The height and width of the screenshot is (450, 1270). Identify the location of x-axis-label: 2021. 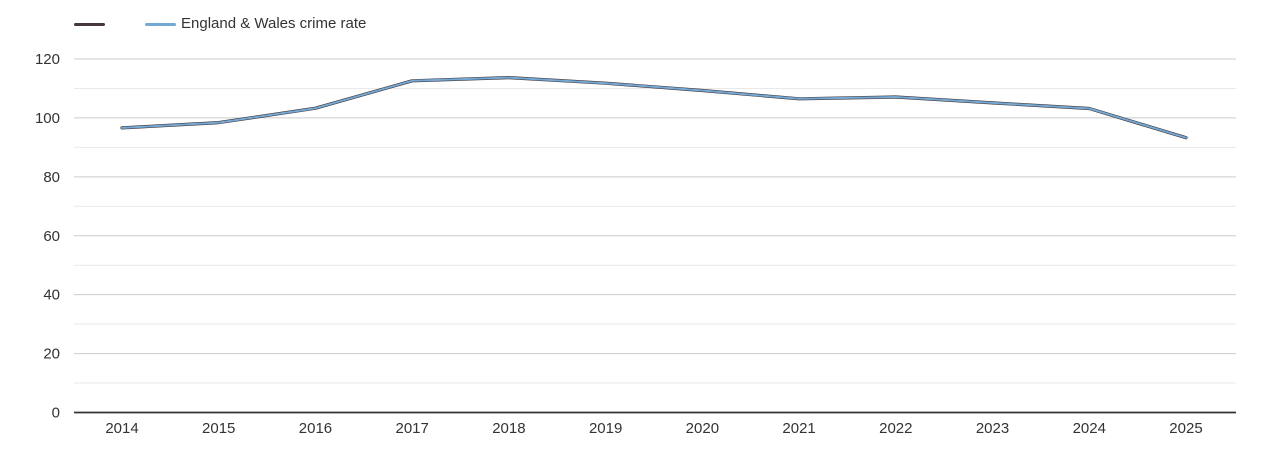
(798, 428).